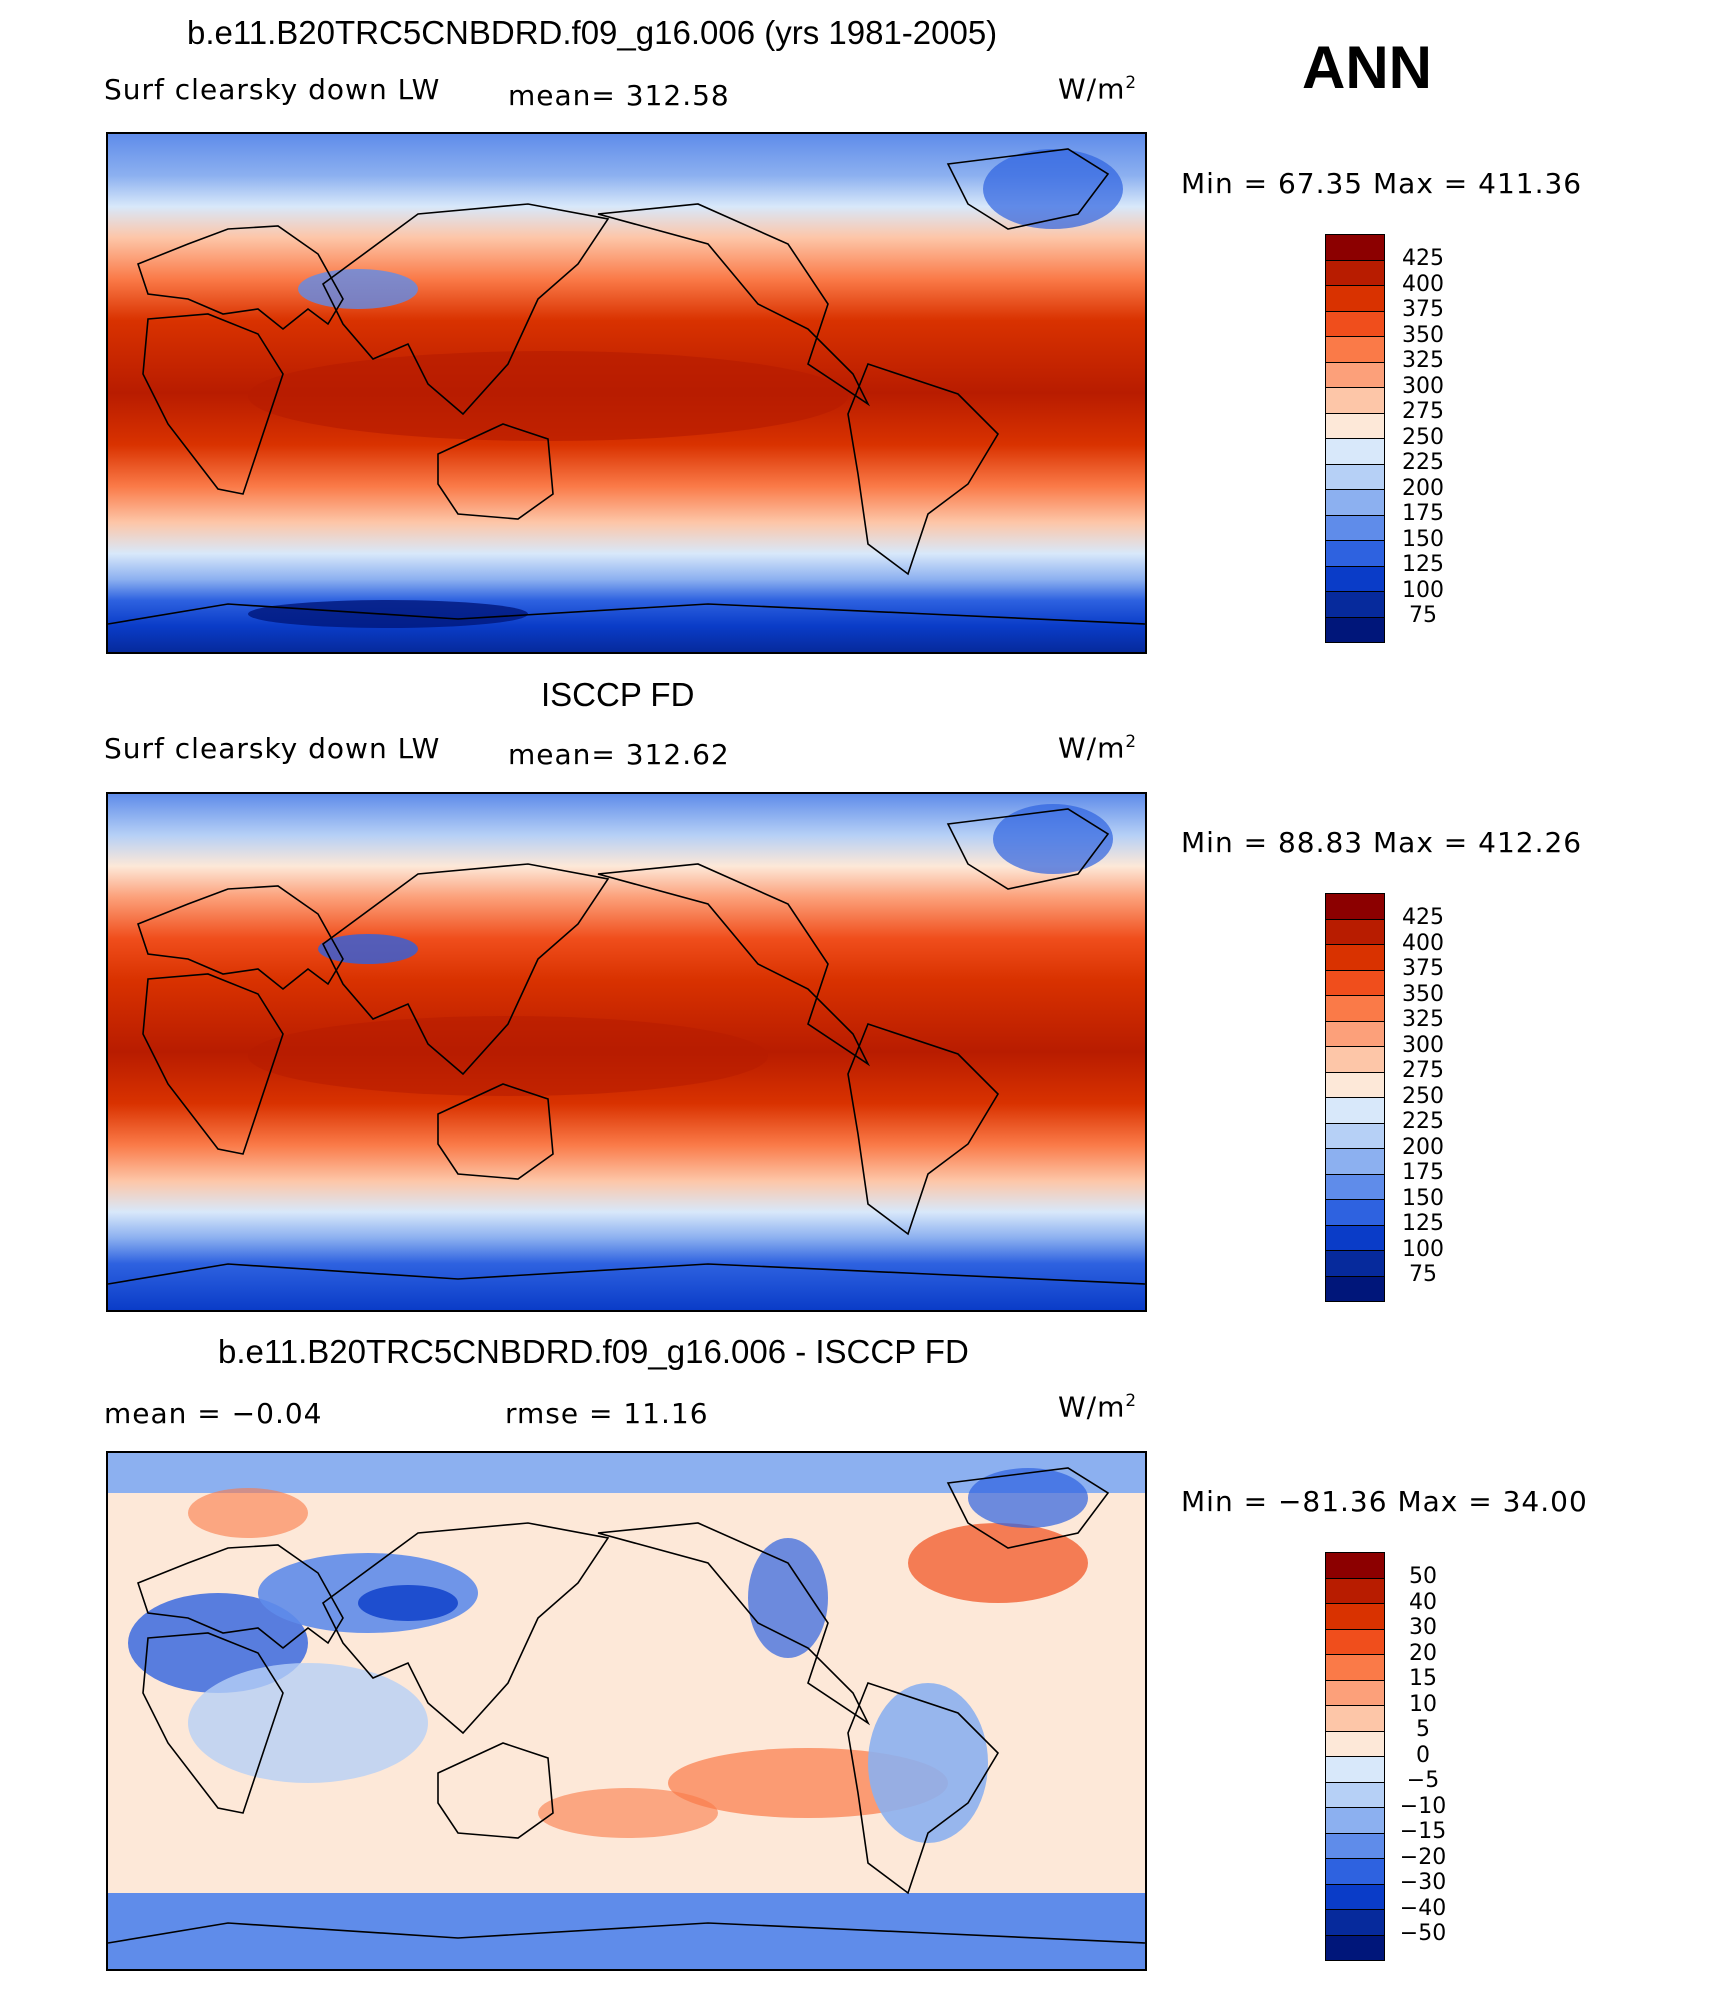 This screenshot has height=1991, width=1710. What do you see at coordinates (1382, 183) in the screenshot?
I see `panel-1-minmax: Min = 67.35 Max = 411.36` at bounding box center [1382, 183].